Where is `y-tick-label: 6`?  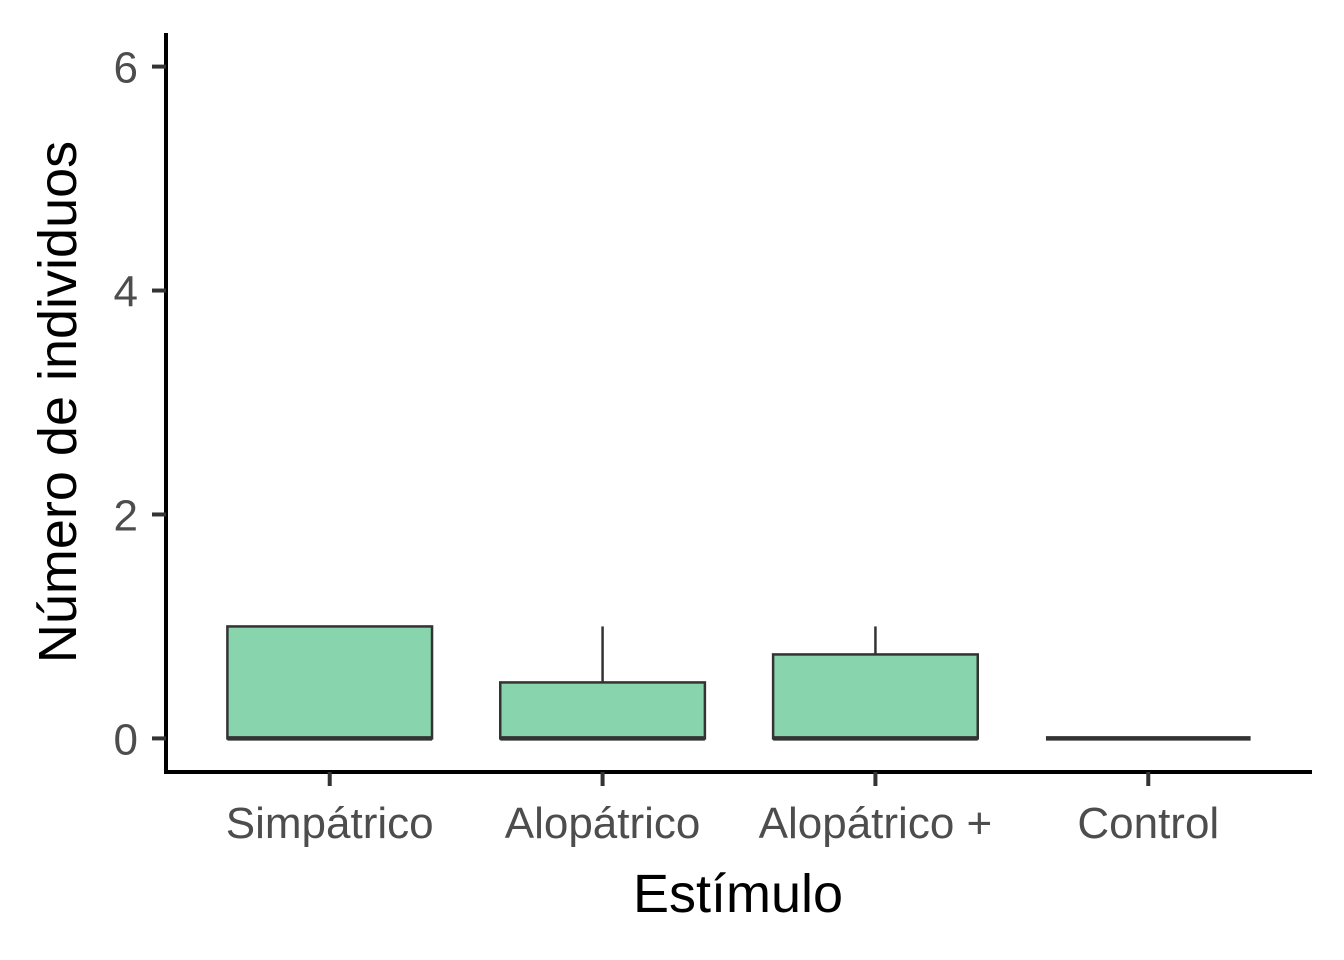
y-tick-label: 6 is located at coordinates (126, 68).